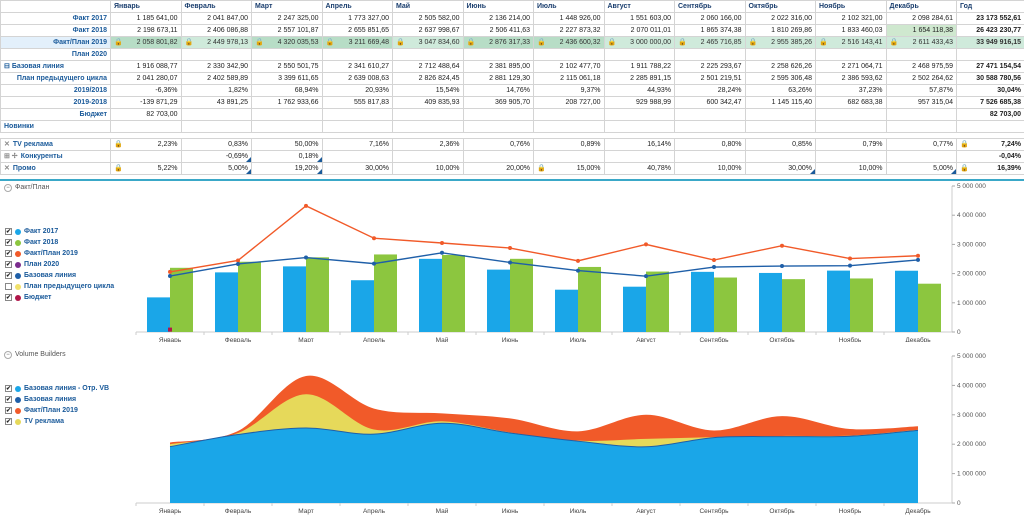 The height and width of the screenshot is (519, 1024). I want to click on table-cell: 1 448 926,00, so click(569, 18).